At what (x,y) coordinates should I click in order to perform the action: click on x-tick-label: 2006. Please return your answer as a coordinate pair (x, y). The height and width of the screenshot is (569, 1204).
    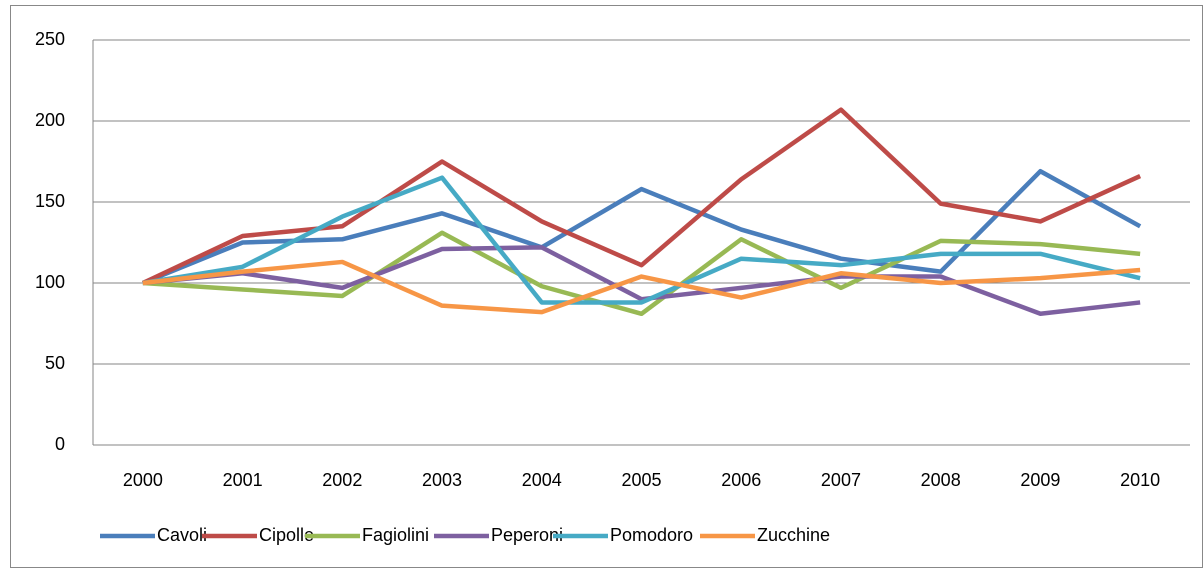
    Looking at the image, I should click on (741, 480).